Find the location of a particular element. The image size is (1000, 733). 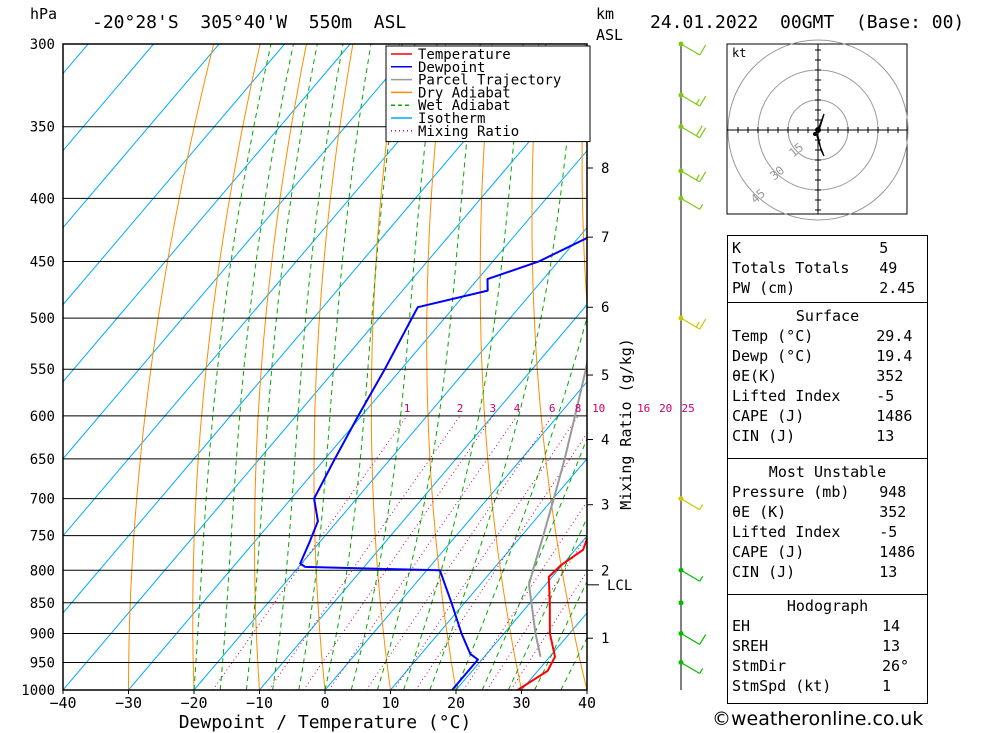

legend-entry-label: Dewpoint is located at coordinates (451, 68).